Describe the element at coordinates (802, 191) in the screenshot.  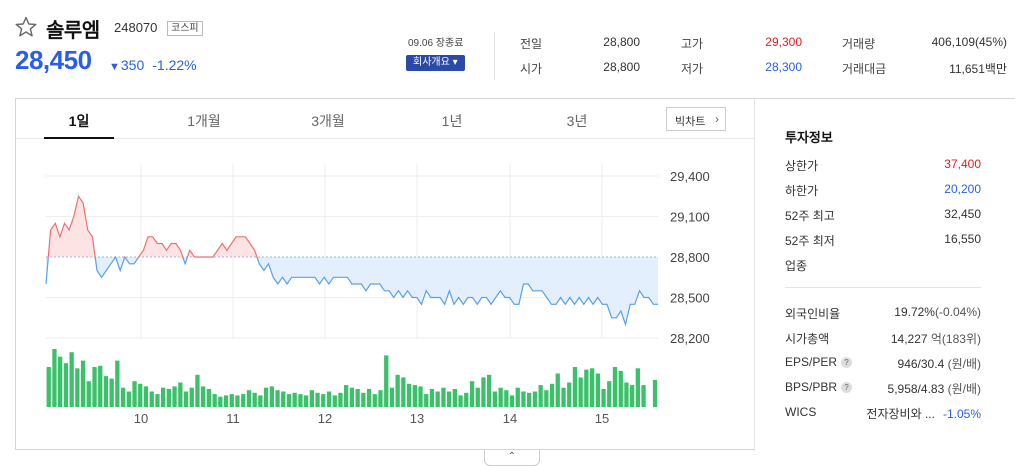
I see `lower-limit-label: 하한가` at that location.